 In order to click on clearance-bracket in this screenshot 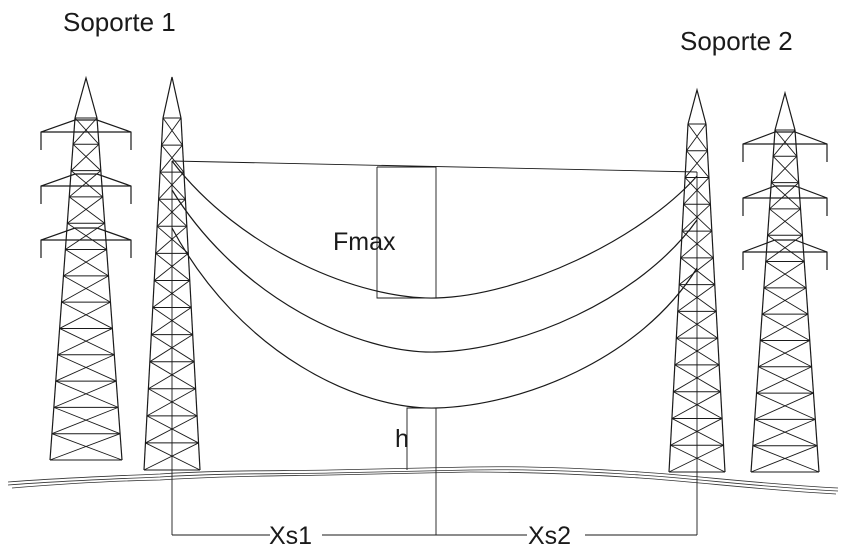, I will do `click(421, 438)`.